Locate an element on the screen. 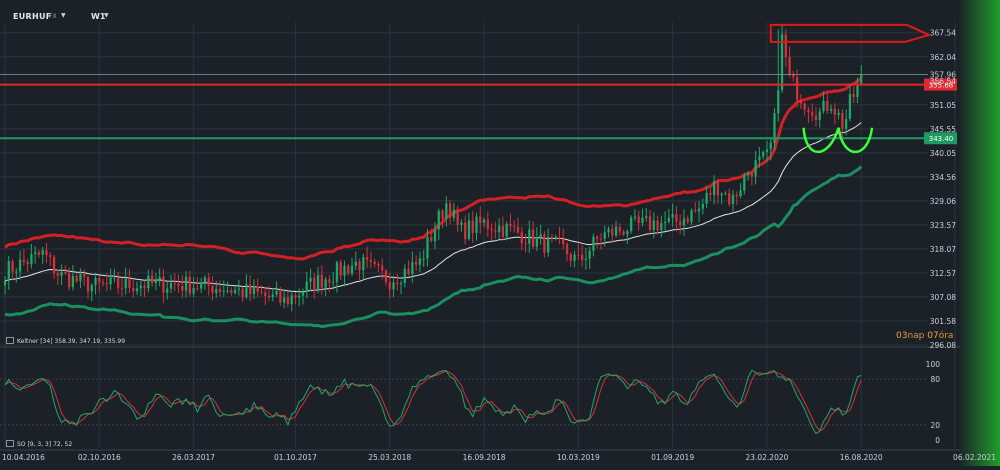 The image size is (1000, 470). countdown-hours-unit: óra is located at coordinates (946, 336).